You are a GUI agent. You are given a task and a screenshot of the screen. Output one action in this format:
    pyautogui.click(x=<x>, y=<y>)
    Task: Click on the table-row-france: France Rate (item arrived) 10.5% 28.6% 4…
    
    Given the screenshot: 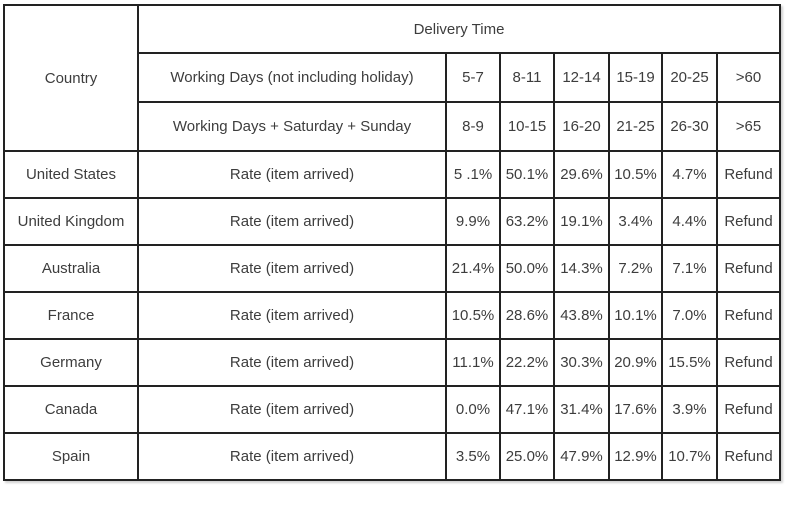 What is the action you would take?
    pyautogui.click(x=392, y=315)
    